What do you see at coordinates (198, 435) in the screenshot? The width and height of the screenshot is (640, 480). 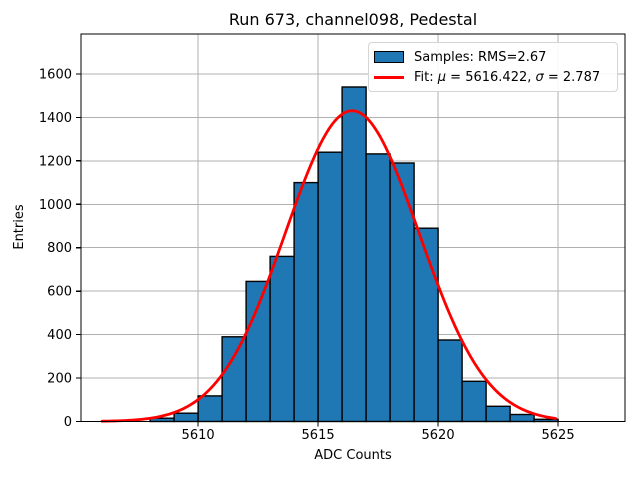 I see `x-tick-label: 5610` at bounding box center [198, 435].